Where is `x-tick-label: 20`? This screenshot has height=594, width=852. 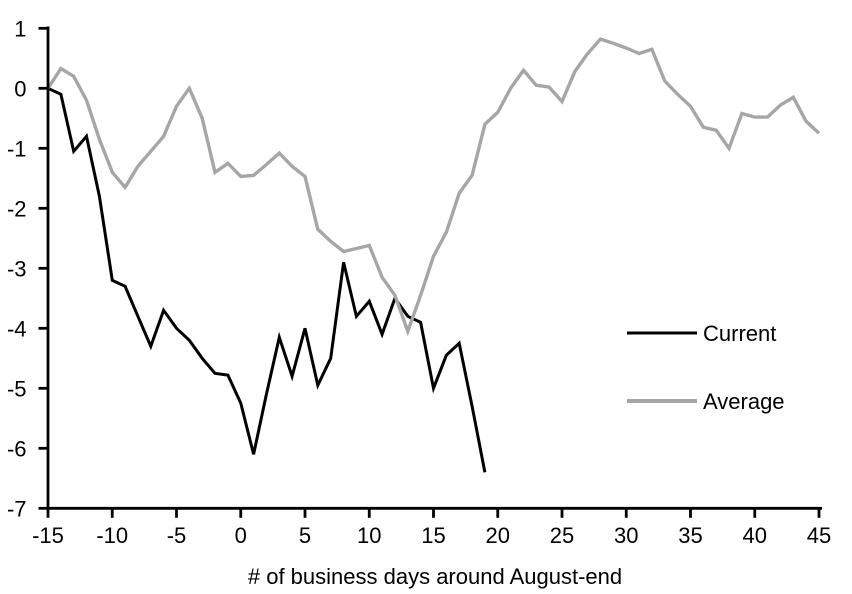 x-tick-label: 20 is located at coordinates (498, 535).